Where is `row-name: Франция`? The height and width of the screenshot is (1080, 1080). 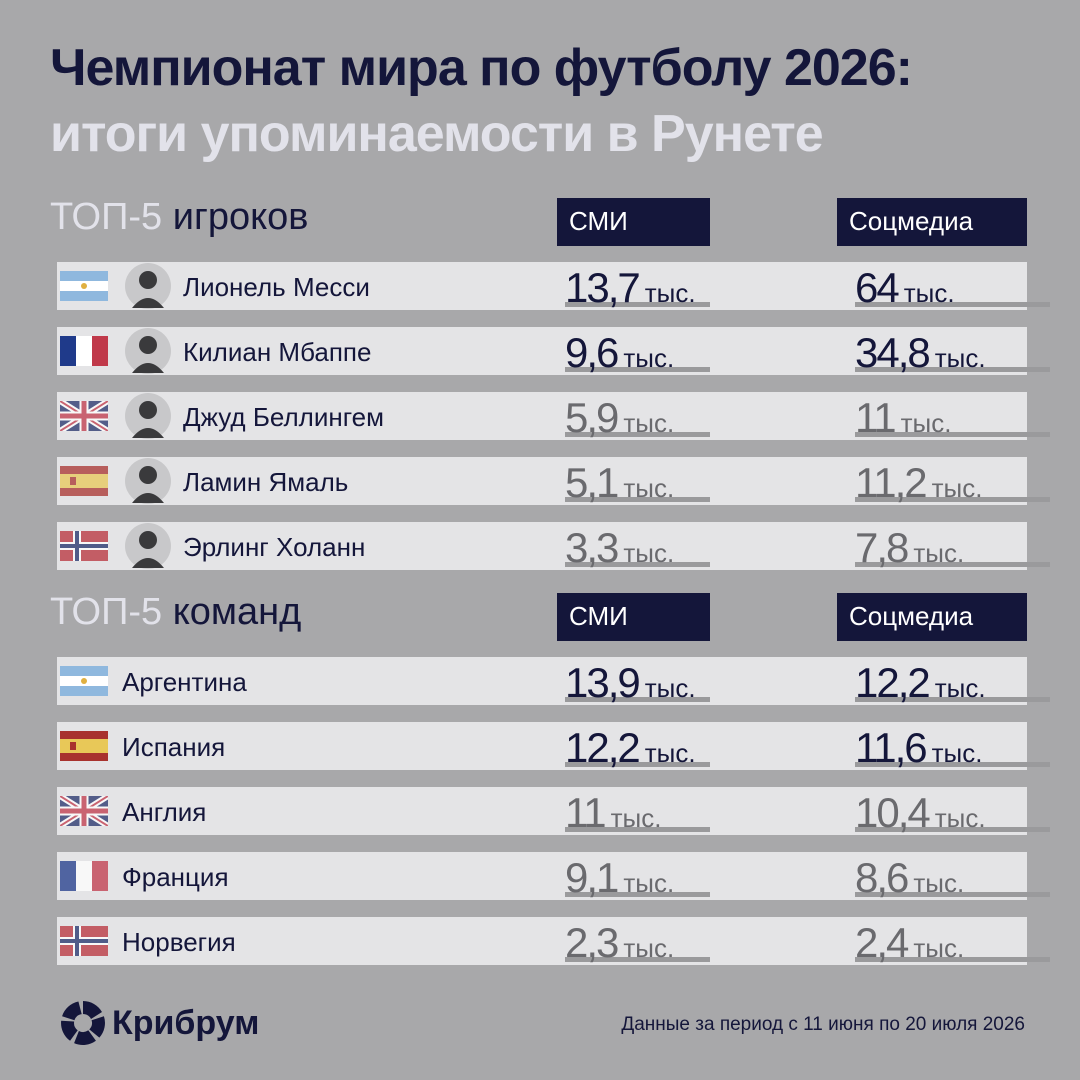 row-name: Франция is located at coordinates (175, 877).